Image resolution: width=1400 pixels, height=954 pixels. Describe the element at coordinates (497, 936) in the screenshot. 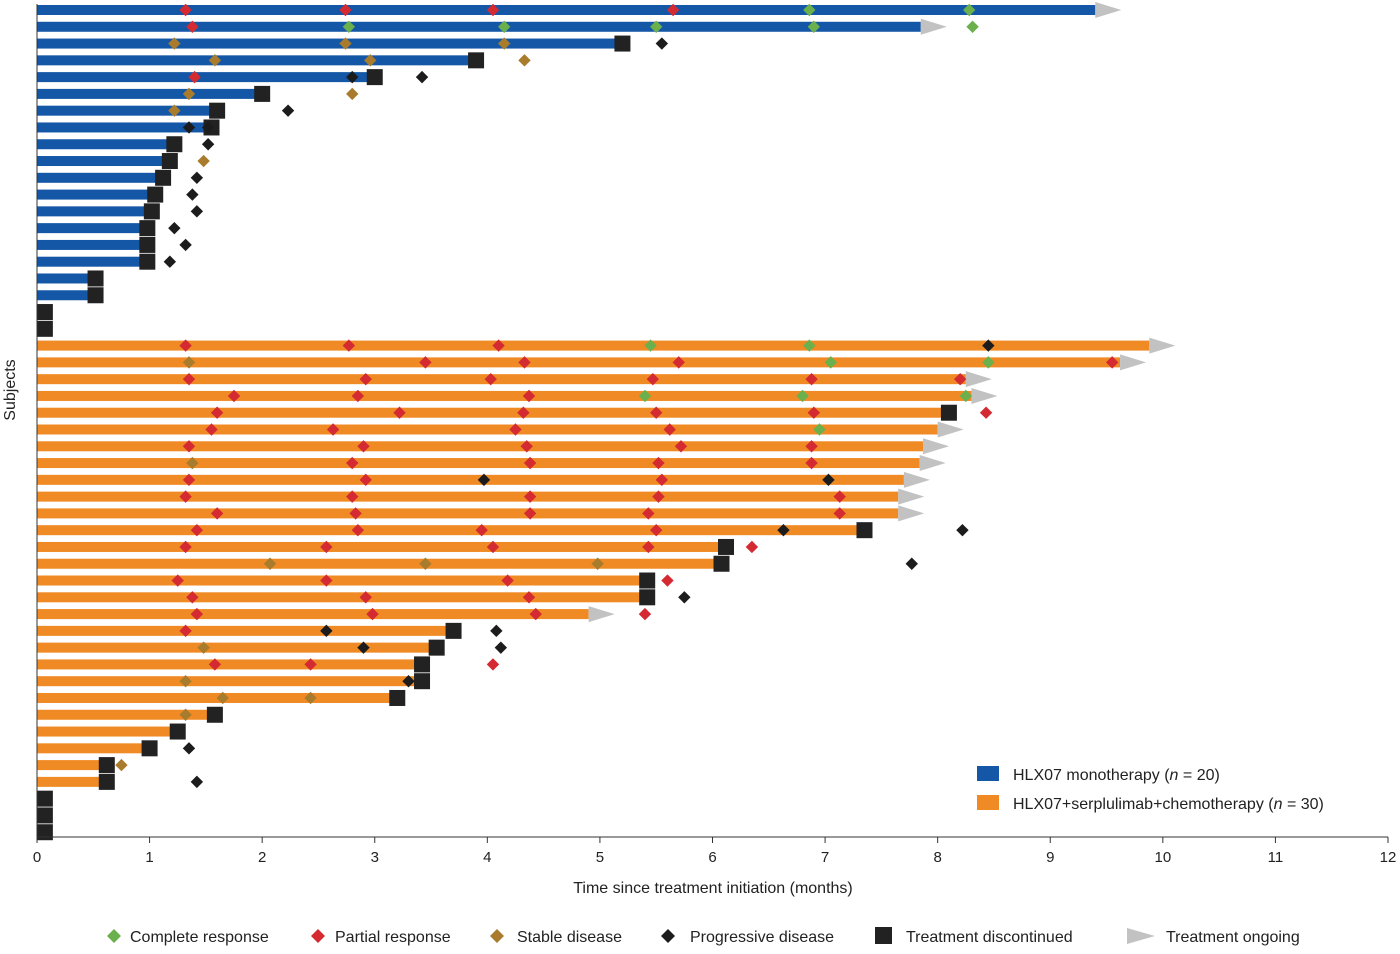

I see `legend-icon-stable-disease` at that location.